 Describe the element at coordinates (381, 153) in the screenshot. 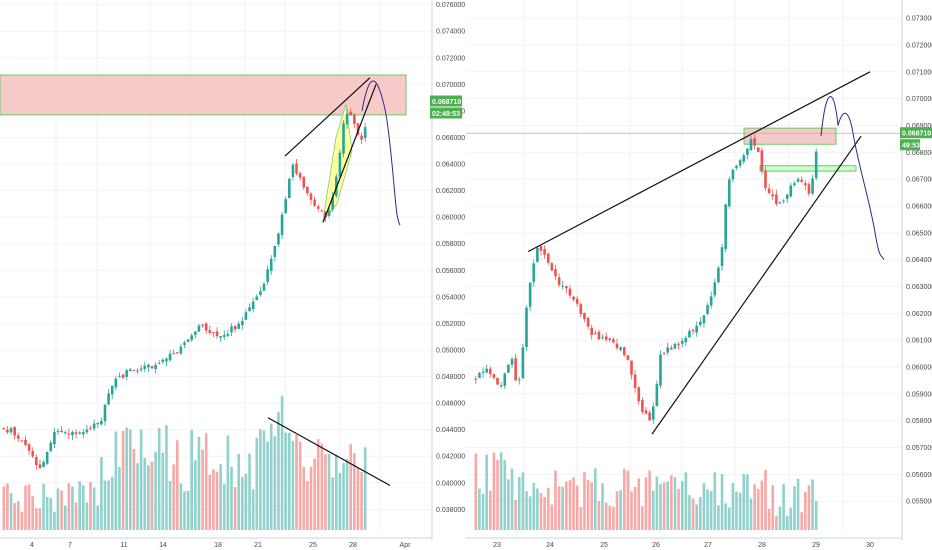

I see `projection-curve` at that location.